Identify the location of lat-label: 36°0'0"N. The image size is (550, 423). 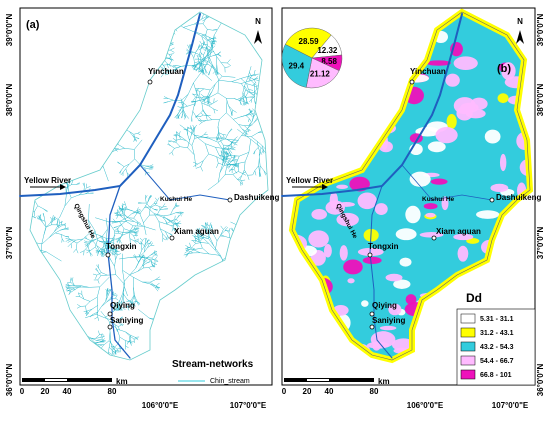
(540, 380).